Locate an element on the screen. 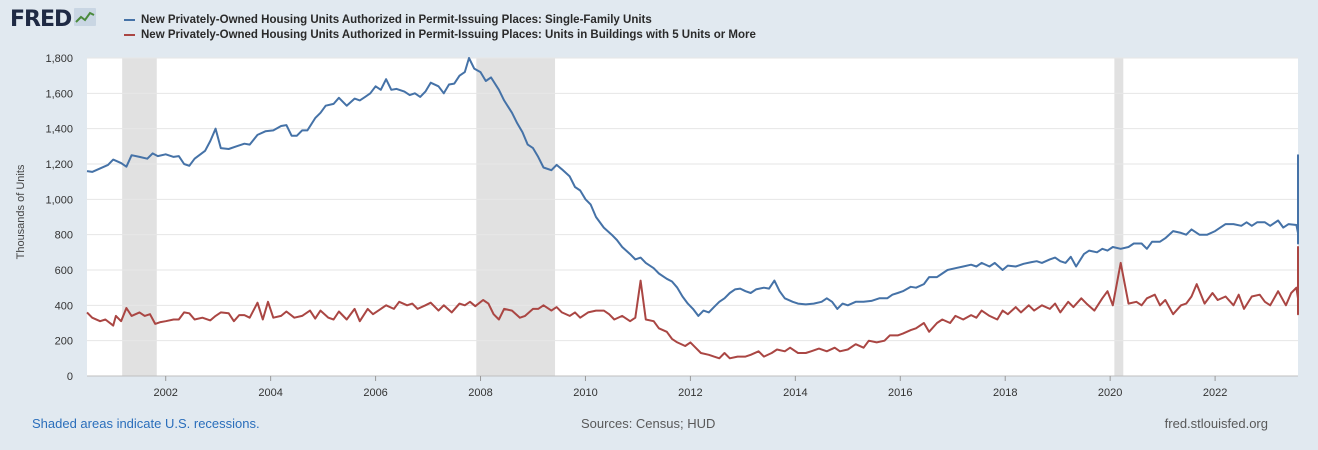  y-tick-label-7: 1,400 is located at coordinates (59, 130).